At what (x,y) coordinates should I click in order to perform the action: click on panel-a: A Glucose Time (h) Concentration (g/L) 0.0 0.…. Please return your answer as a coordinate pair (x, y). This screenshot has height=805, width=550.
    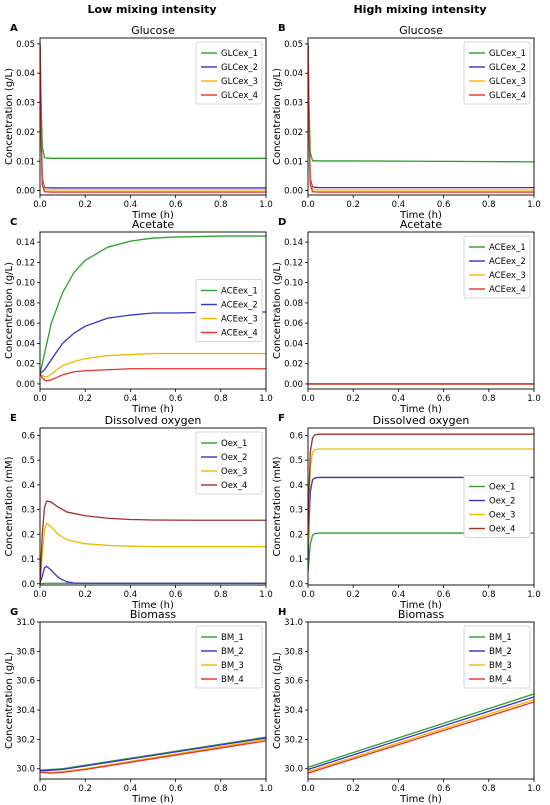
    Looking at the image, I should click on (138, 122).